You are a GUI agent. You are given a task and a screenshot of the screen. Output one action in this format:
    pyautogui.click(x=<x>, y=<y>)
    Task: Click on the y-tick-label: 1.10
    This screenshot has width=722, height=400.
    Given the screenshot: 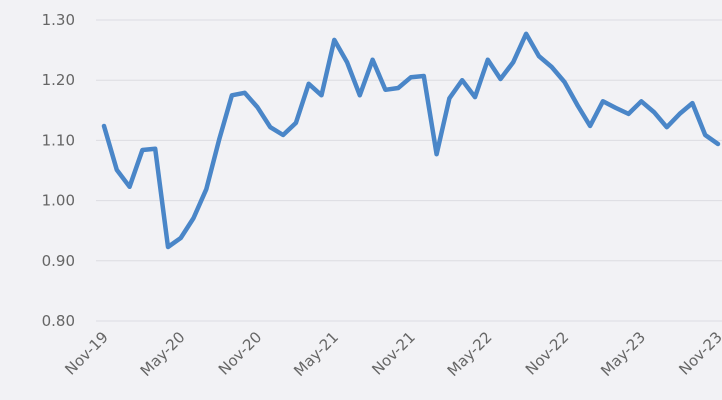 What is the action you would take?
    pyautogui.click(x=58, y=140)
    